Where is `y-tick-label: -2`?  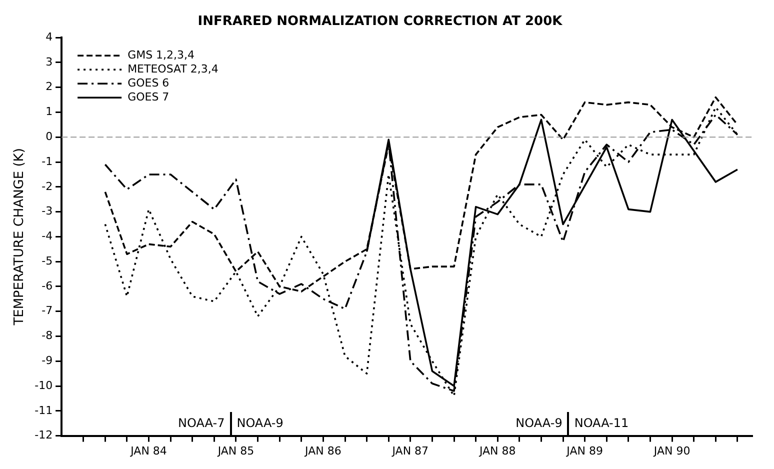 y-tick-label: -2 is located at coordinates (47, 186).